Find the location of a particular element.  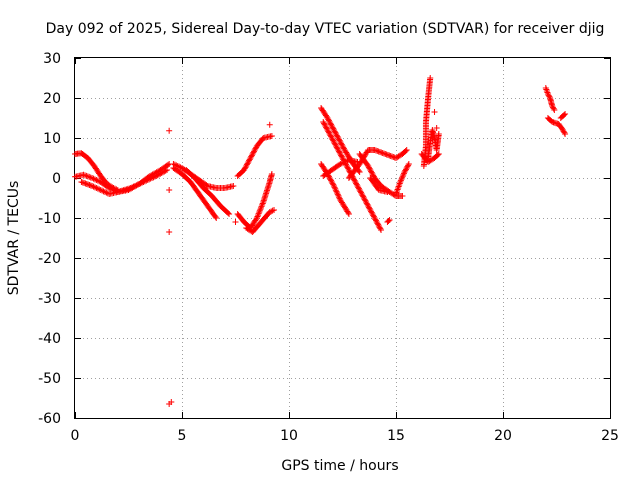

y-tick-label: 10 is located at coordinates (52, 139).